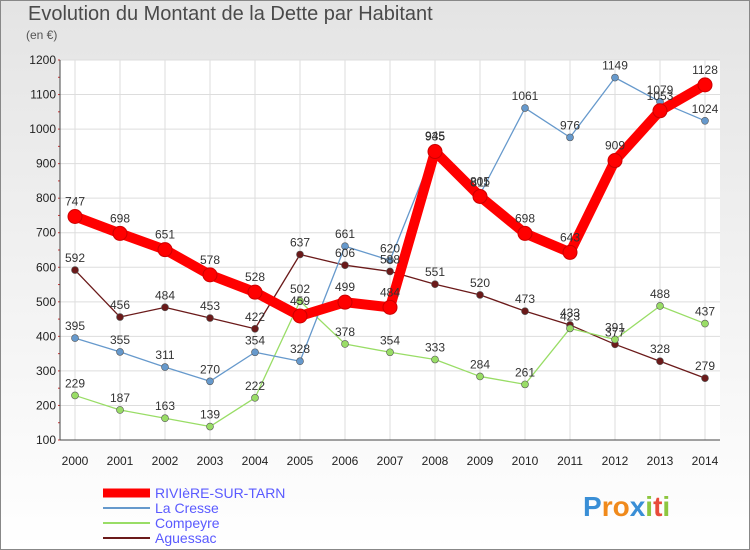 The width and height of the screenshot is (750, 550). What do you see at coordinates (46, 371) in the screenshot?
I see `y-tick-label: 300` at bounding box center [46, 371].